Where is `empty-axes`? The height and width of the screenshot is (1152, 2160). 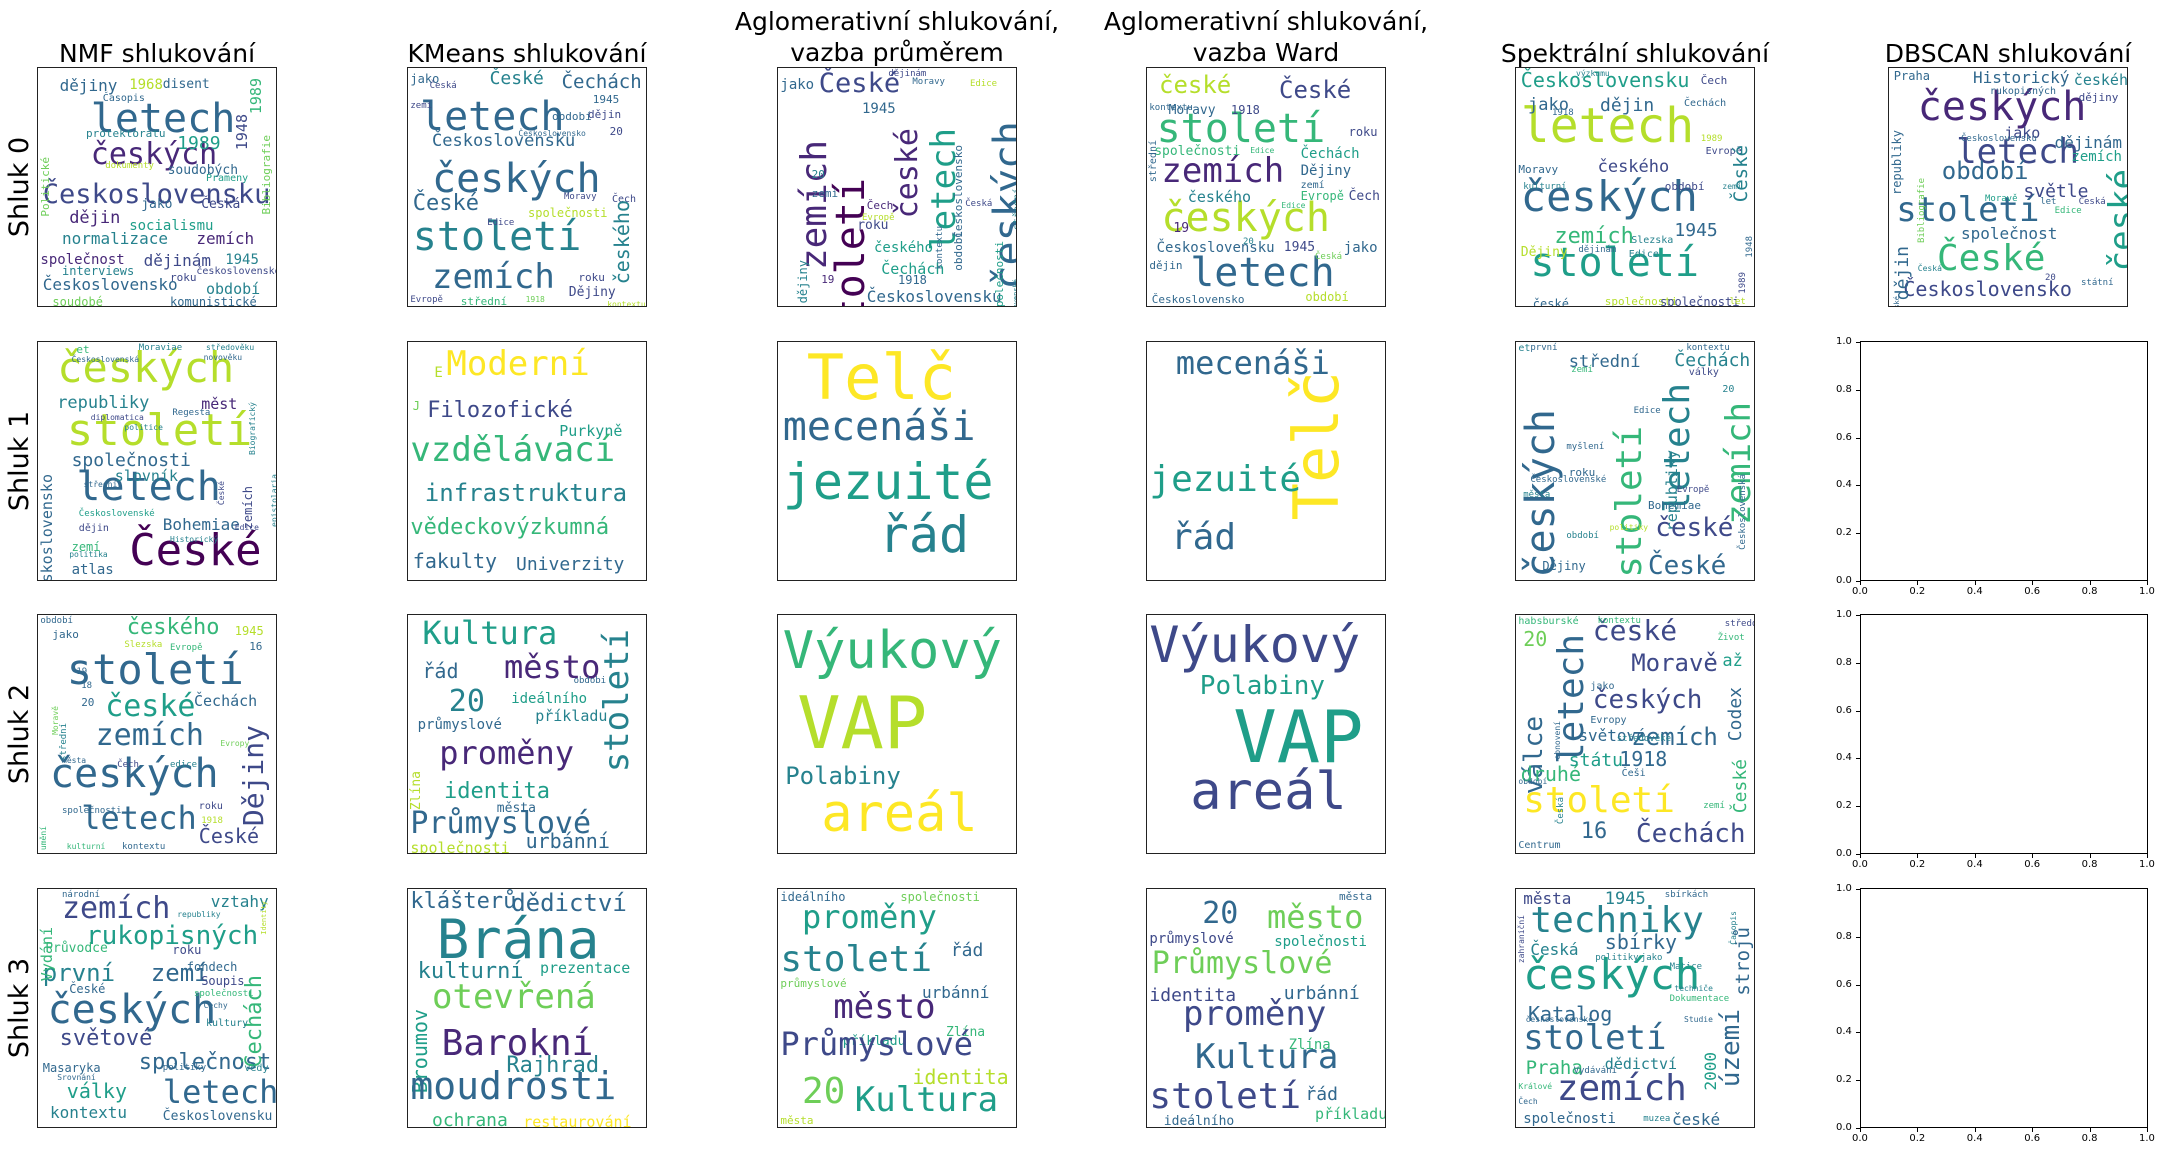 empty-axes is located at coordinates (2004, 734).